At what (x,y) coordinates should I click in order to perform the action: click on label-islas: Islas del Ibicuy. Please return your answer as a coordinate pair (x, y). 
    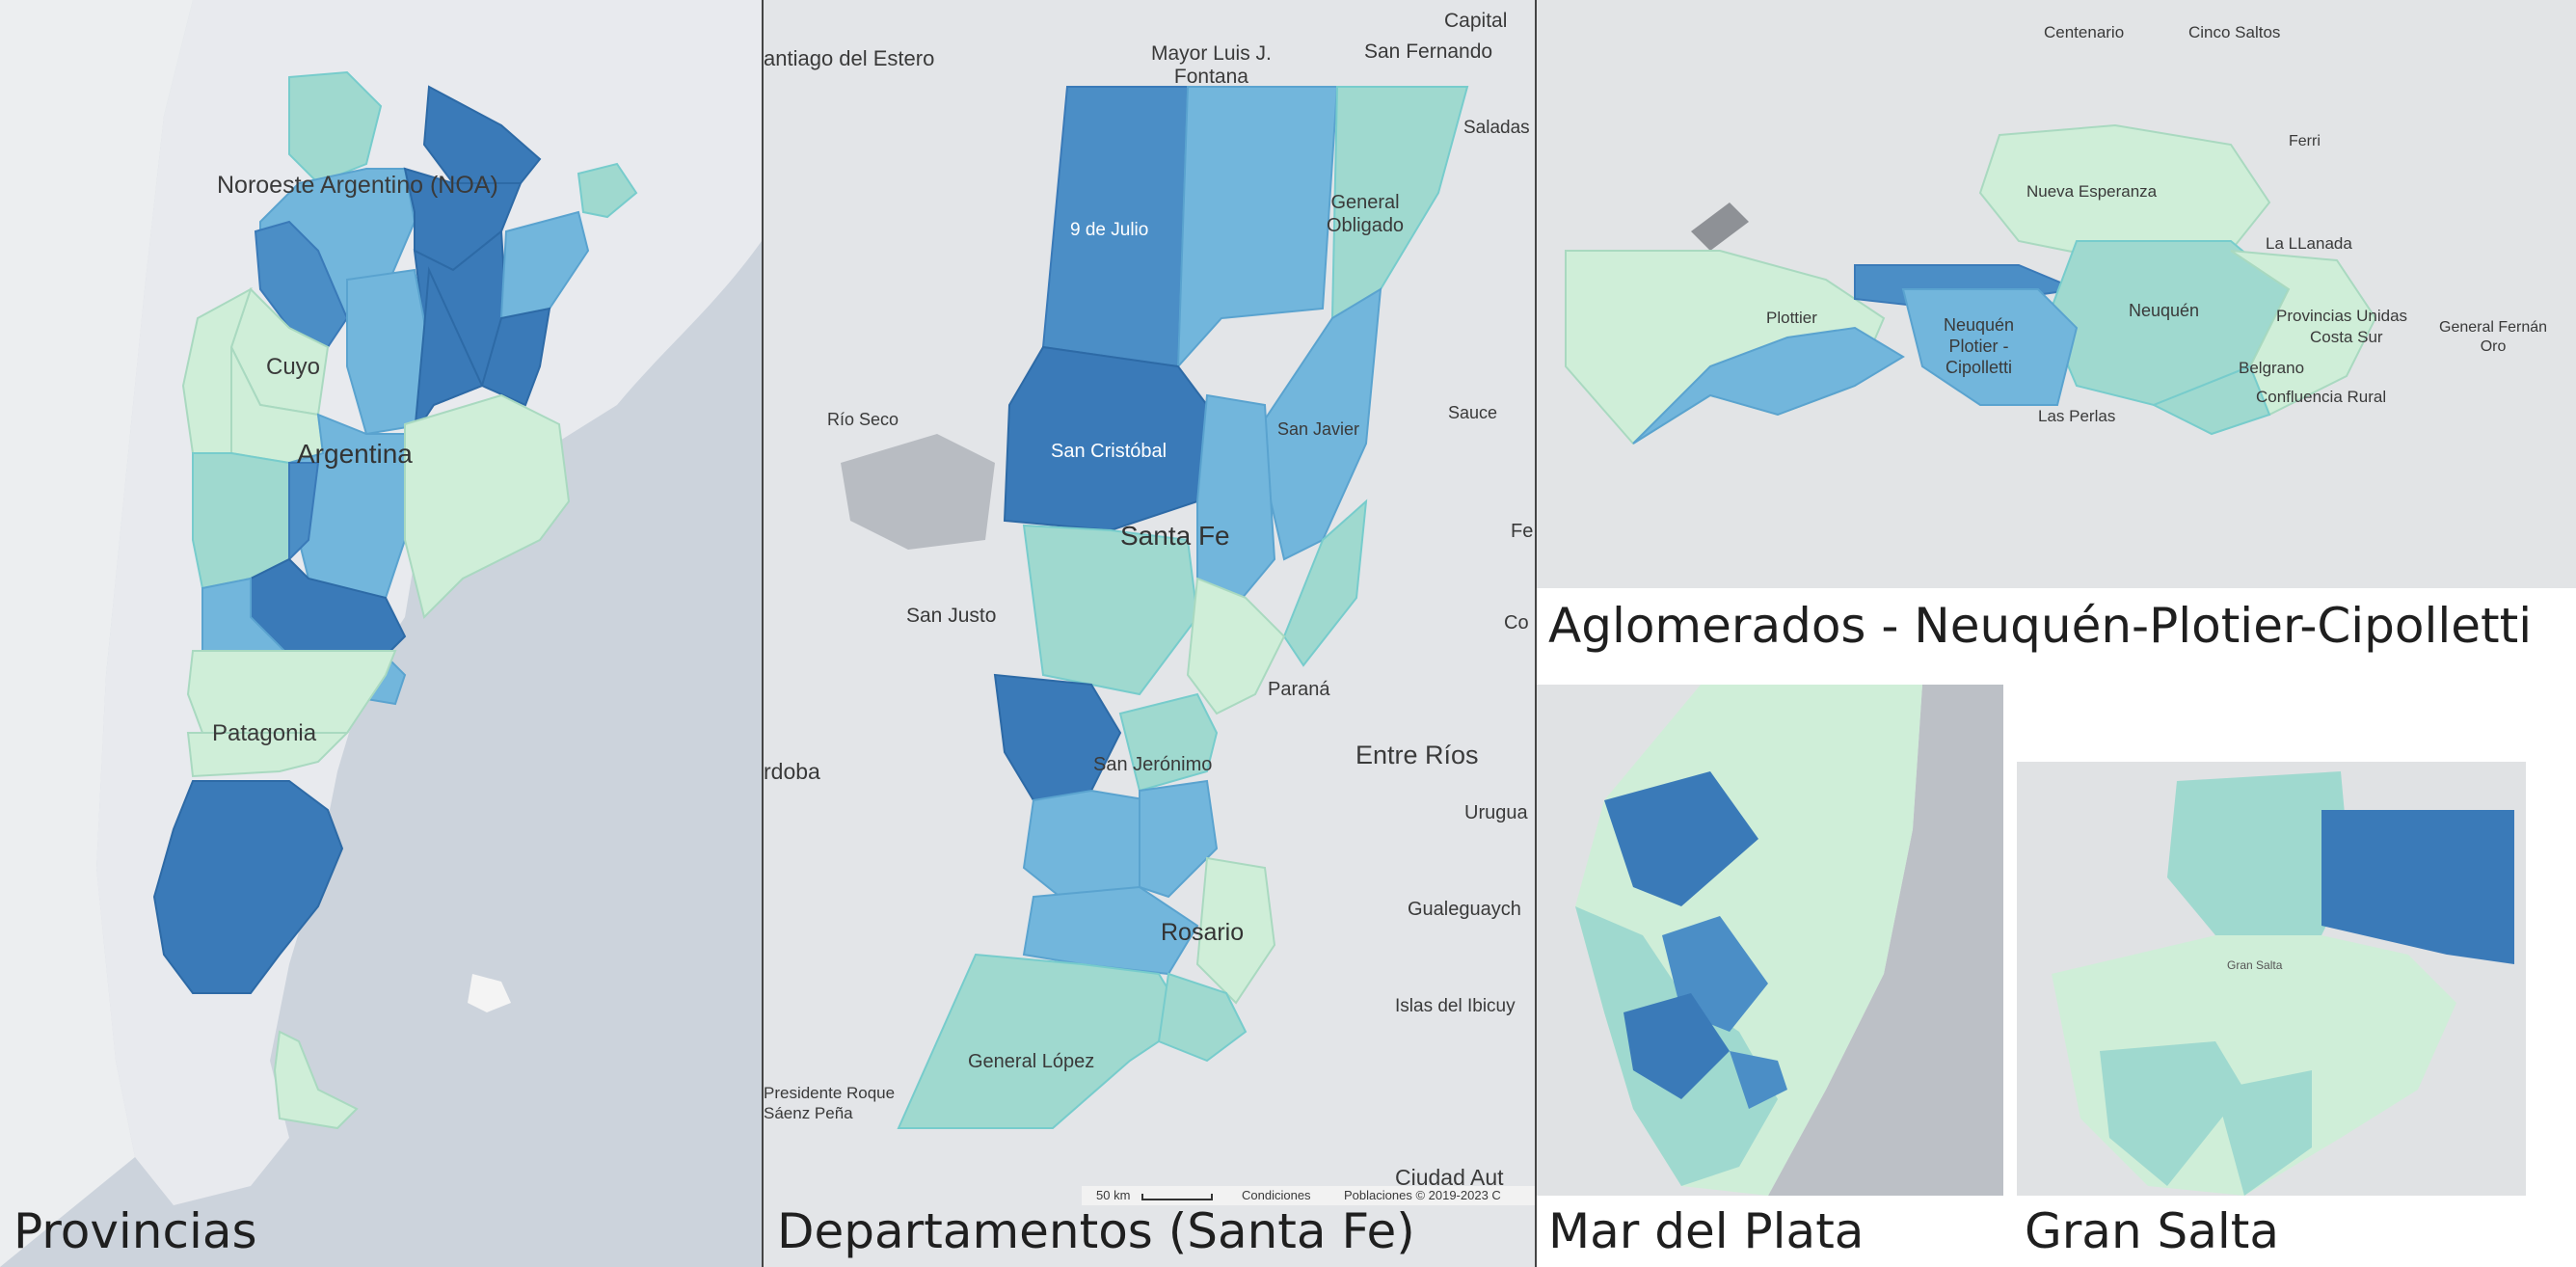
    Looking at the image, I should click on (1455, 1006).